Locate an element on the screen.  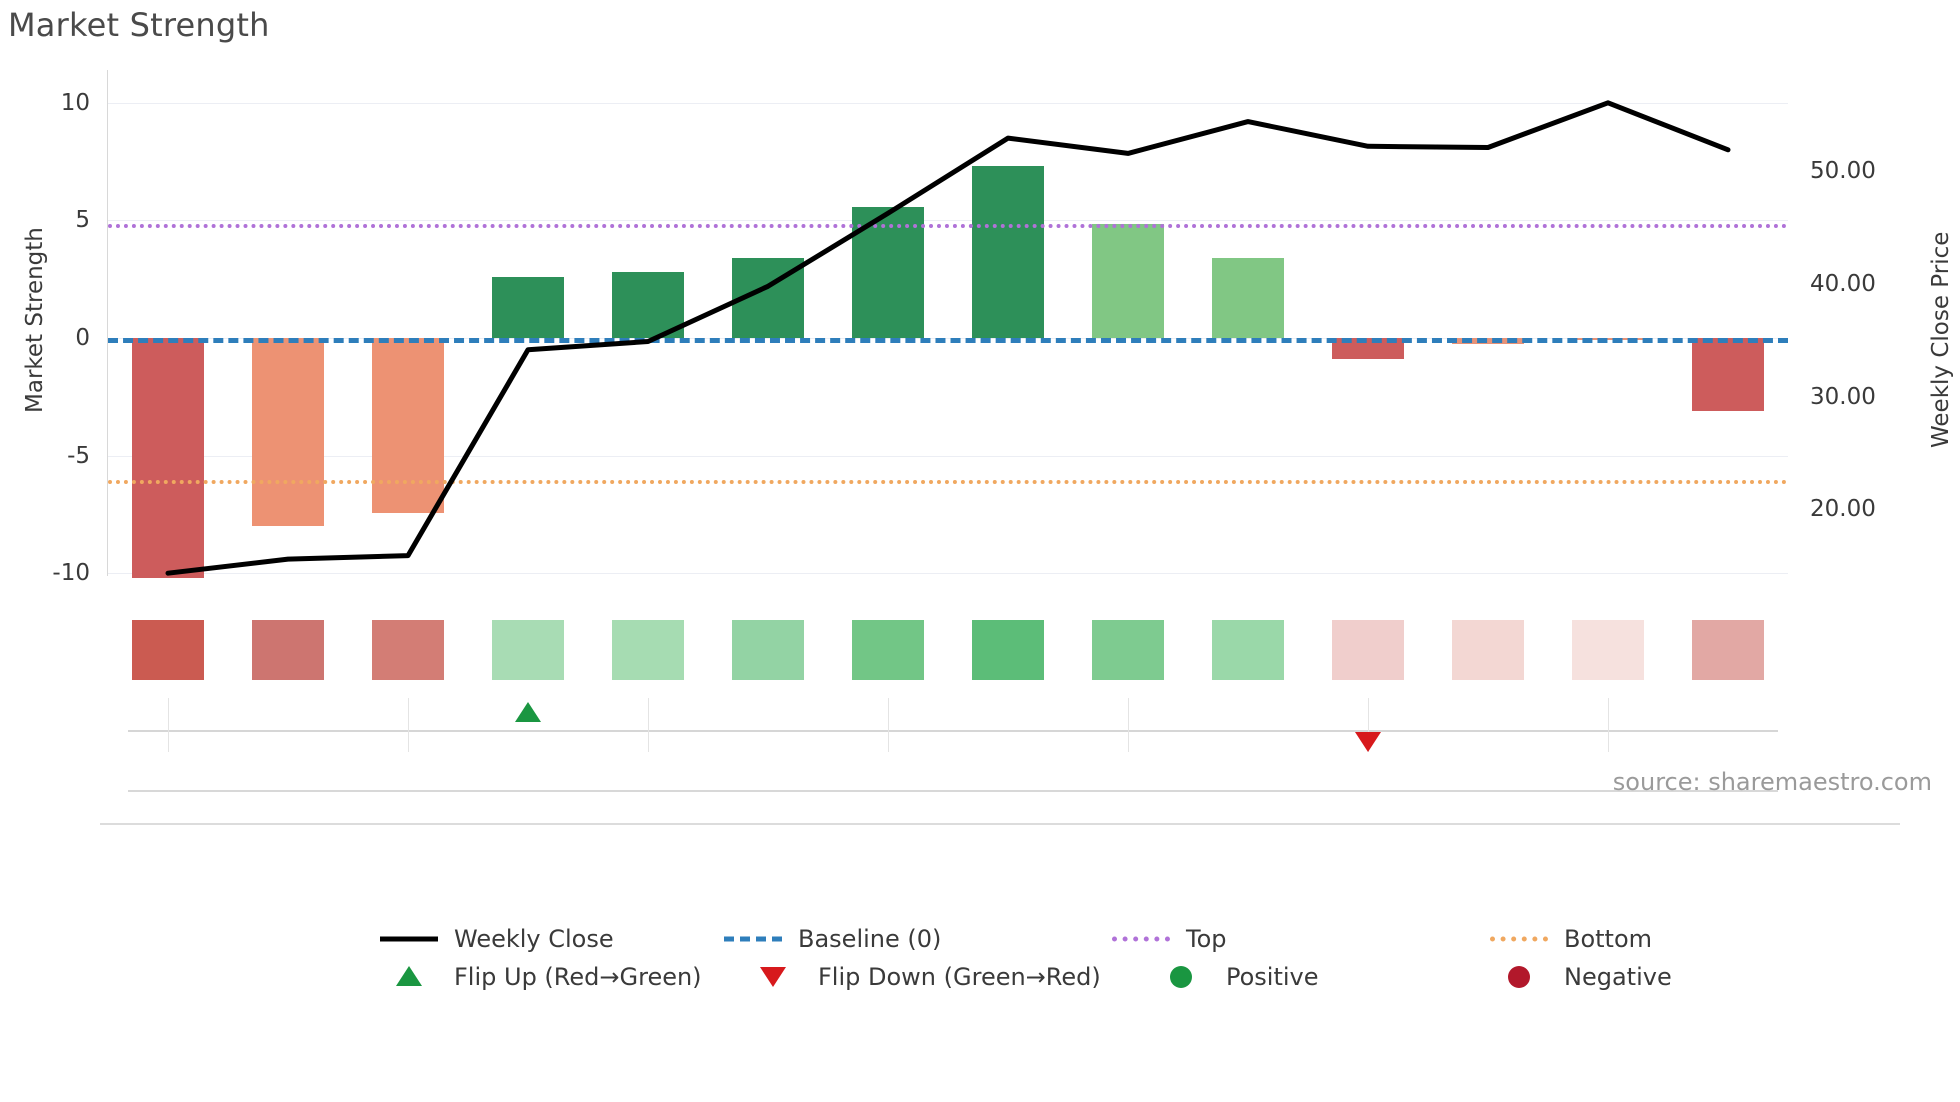
y-axis-tick-right: 50.00 is located at coordinates (1843, 171).